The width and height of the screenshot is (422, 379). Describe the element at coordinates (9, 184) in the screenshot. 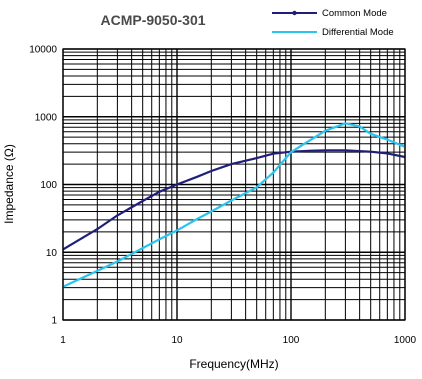

I see `y-axis-label: Impedance (Ω)` at that location.